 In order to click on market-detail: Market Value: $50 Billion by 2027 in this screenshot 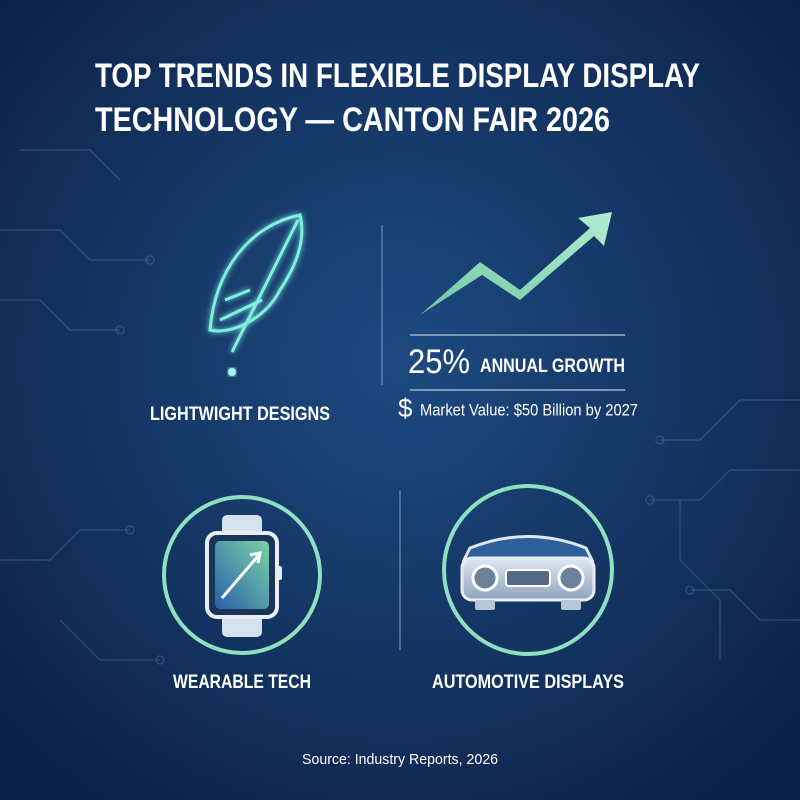, I will do `click(529, 409)`.